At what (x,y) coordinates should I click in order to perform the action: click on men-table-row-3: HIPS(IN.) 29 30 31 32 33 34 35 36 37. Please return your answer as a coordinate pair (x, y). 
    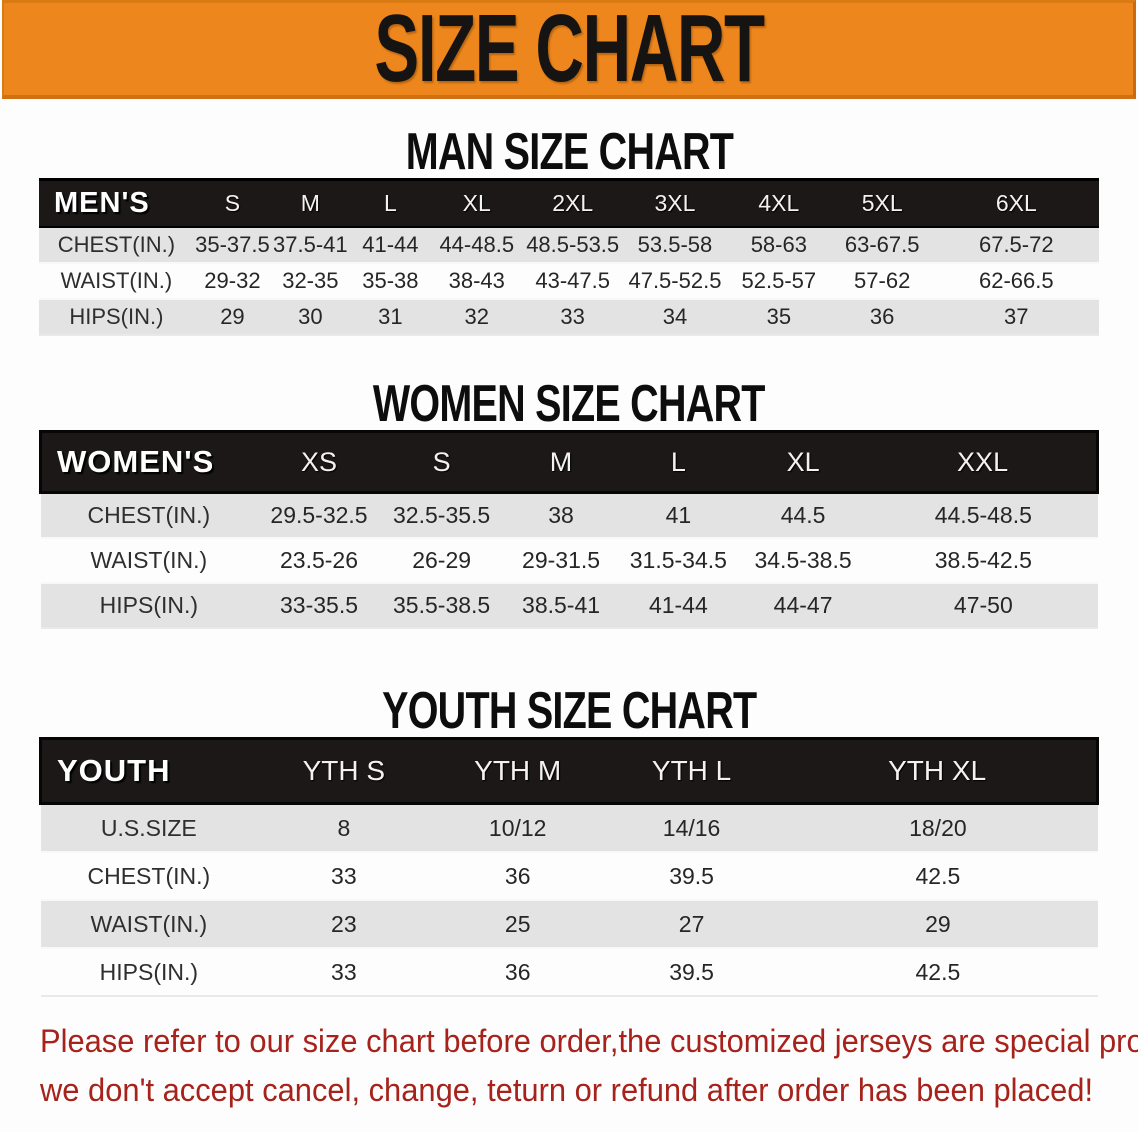
    Looking at the image, I should click on (569, 317).